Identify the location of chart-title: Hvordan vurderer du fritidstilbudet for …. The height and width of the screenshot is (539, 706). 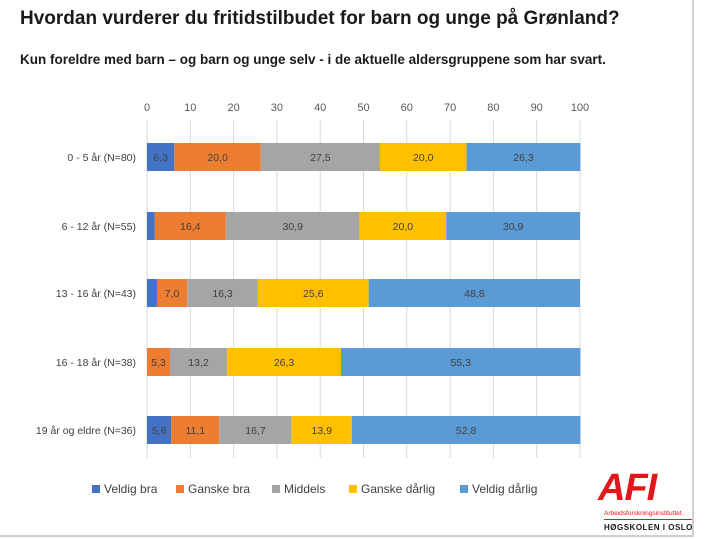
(320, 18).